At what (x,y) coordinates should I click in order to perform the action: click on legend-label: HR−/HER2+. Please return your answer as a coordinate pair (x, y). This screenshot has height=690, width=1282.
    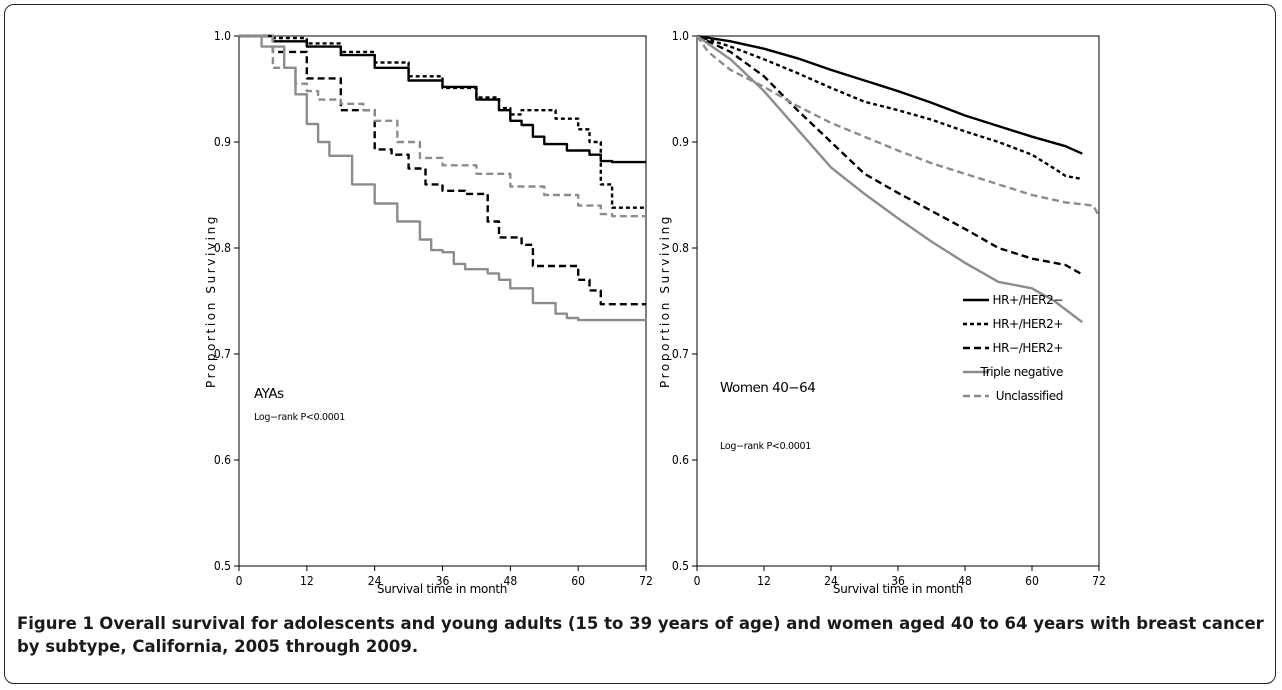
    Looking at the image, I should click on (1028, 348).